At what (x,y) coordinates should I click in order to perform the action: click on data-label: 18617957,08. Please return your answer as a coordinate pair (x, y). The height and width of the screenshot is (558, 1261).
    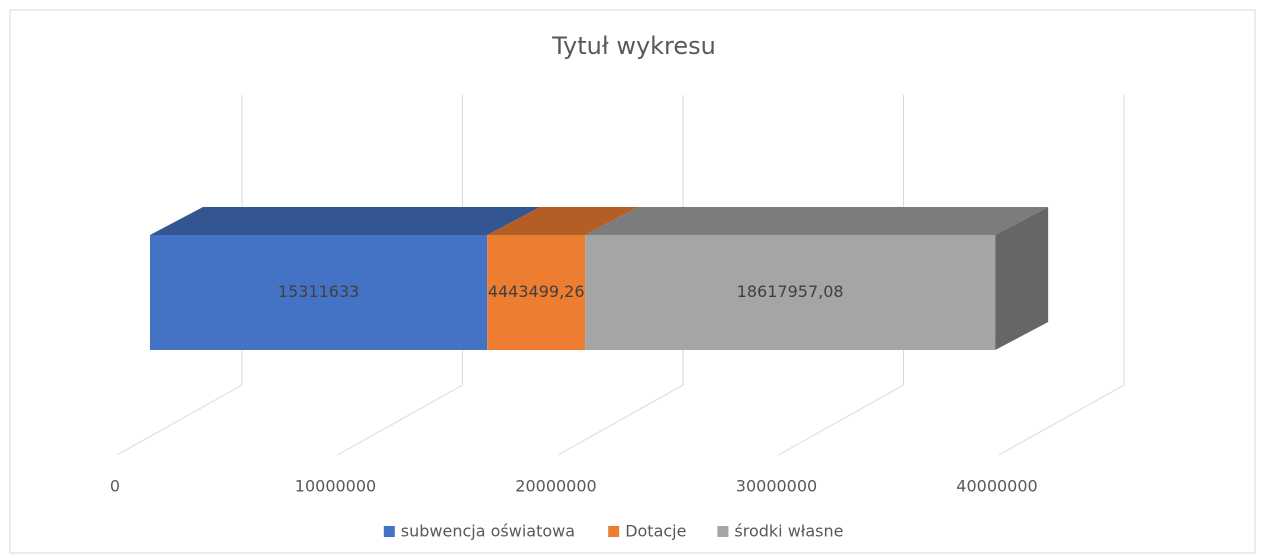
    Looking at the image, I should click on (790, 291).